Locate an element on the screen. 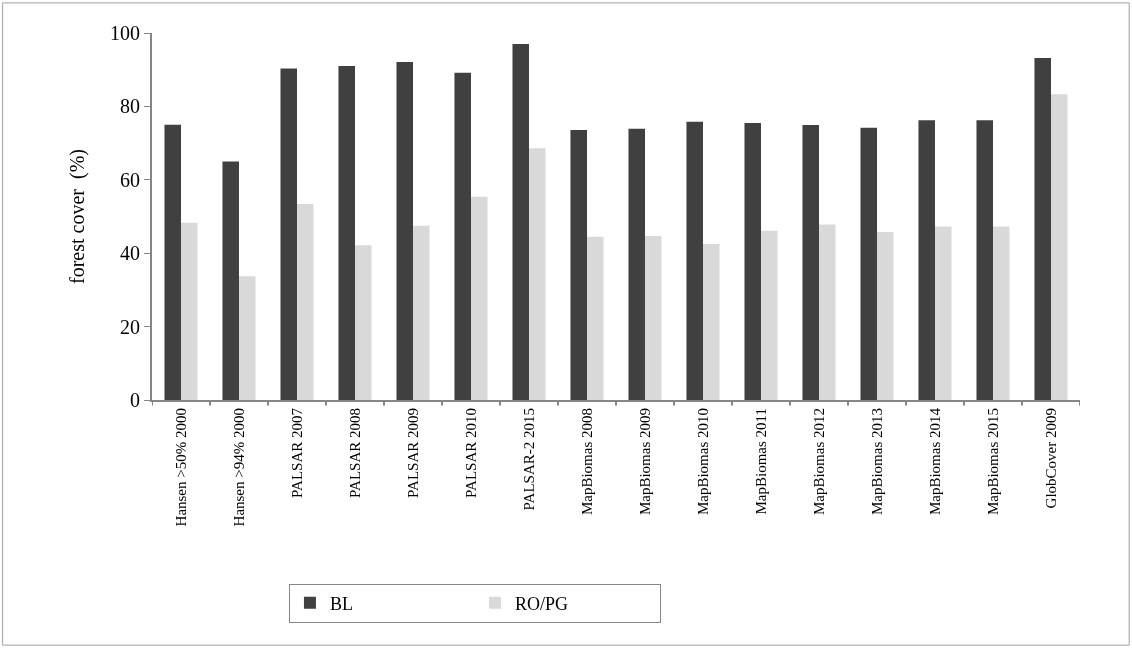 This screenshot has height=648, width=1132. x-tick-label: MapBiomas 2011 is located at coordinates (760, 461).